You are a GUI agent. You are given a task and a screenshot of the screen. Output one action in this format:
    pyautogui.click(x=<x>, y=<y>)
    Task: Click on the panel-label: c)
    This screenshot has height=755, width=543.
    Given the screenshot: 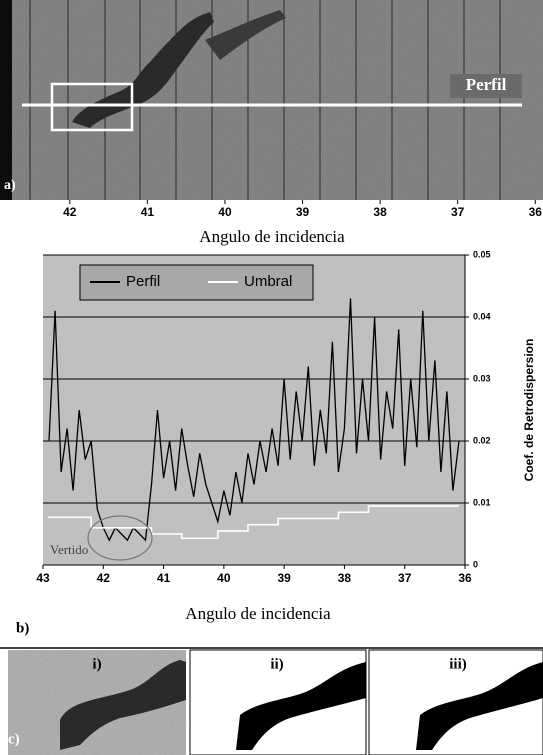 What is the action you would take?
    pyautogui.click(x=14, y=739)
    